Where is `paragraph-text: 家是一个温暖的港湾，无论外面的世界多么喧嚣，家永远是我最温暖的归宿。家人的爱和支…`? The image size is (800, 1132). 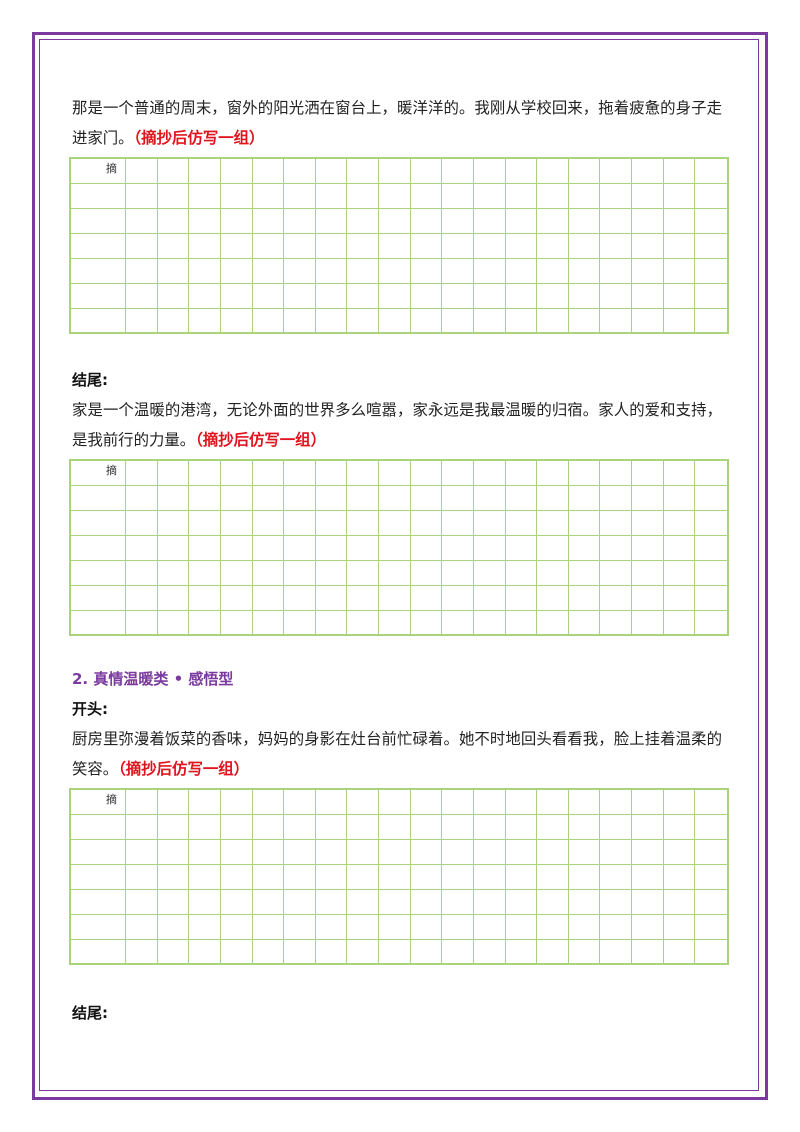
paragraph-text: 家是一个温暖的港湾，无论外面的世界多么喧嚣，家永远是我最温暖的归宿。家人的爱和支… is located at coordinates (397, 425).